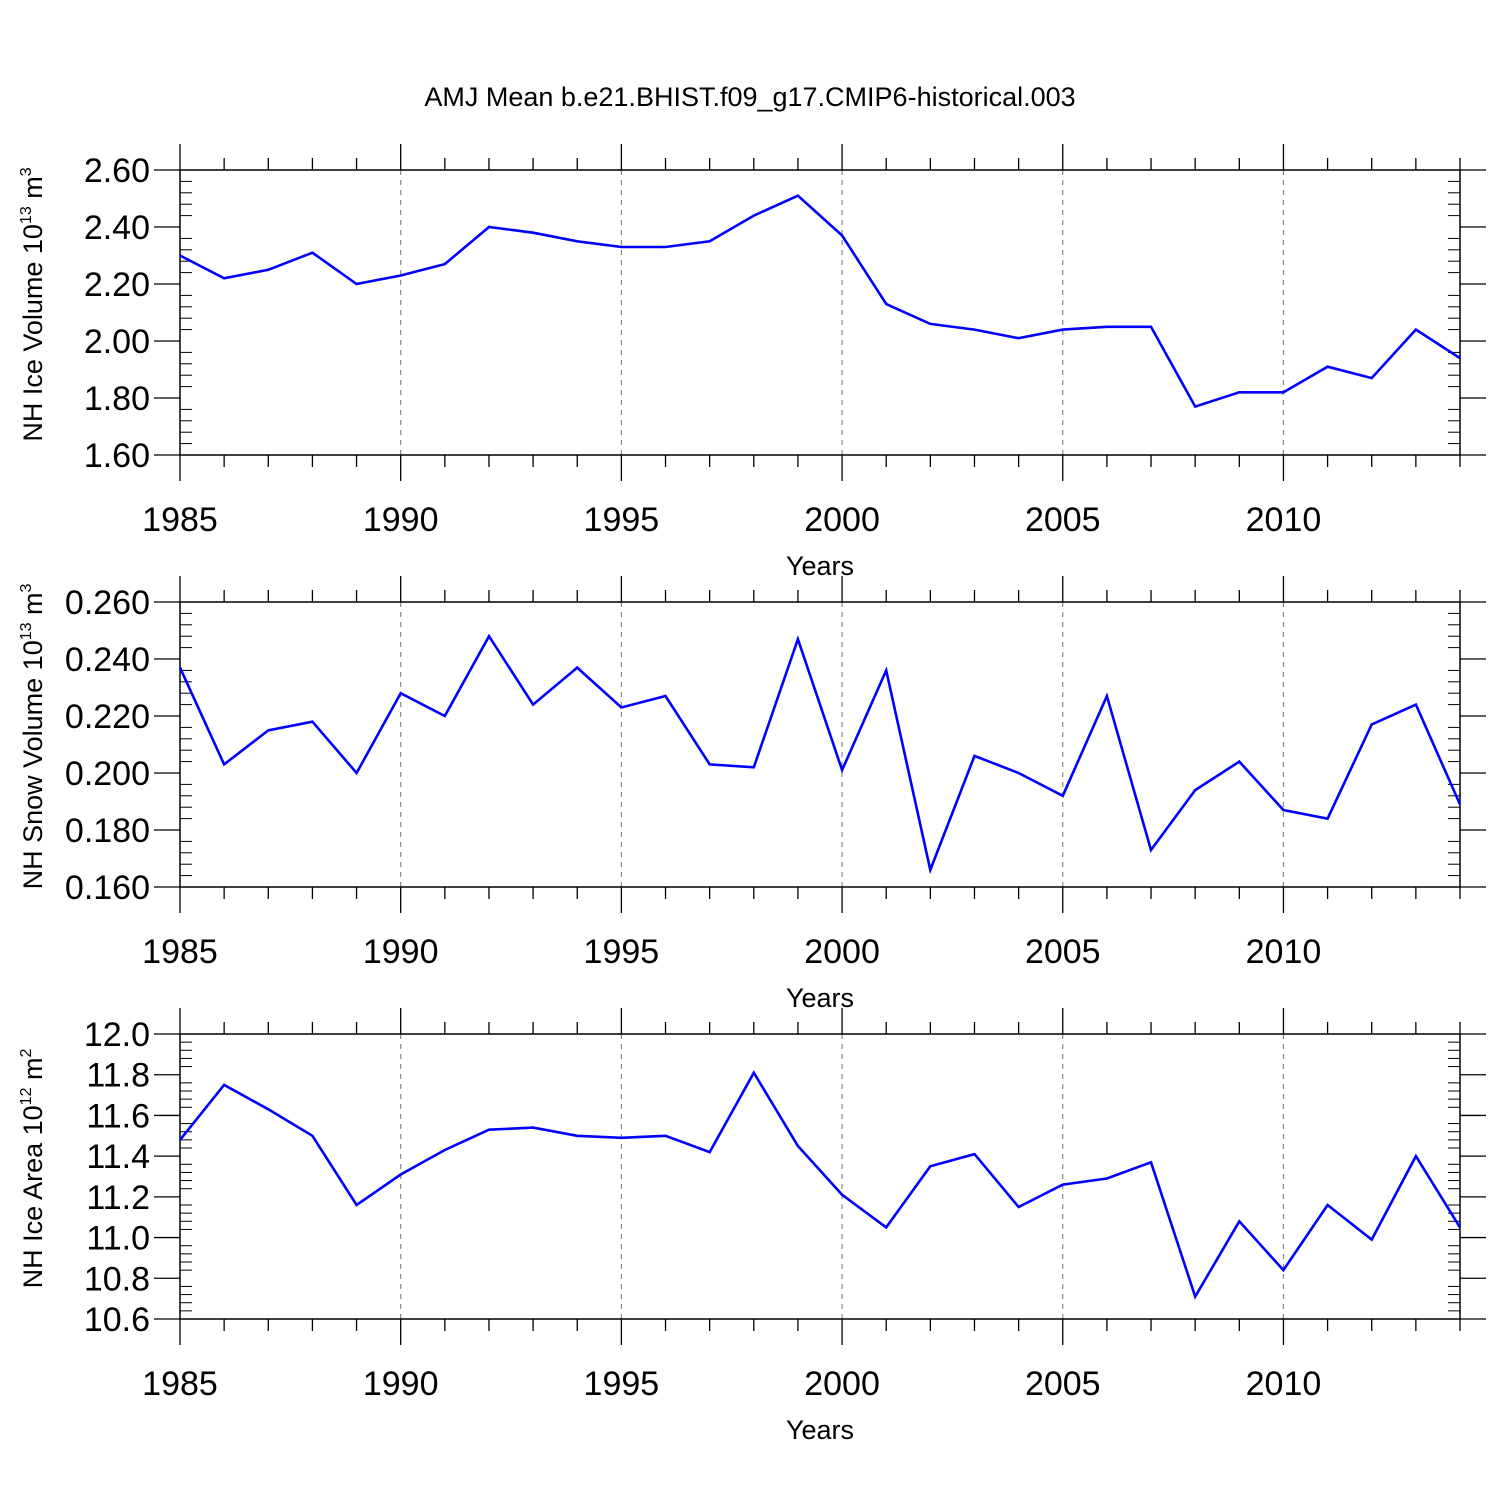 This screenshot has width=1500, height=1500. I want to click on y-tick-label: 0.200, so click(107, 774).